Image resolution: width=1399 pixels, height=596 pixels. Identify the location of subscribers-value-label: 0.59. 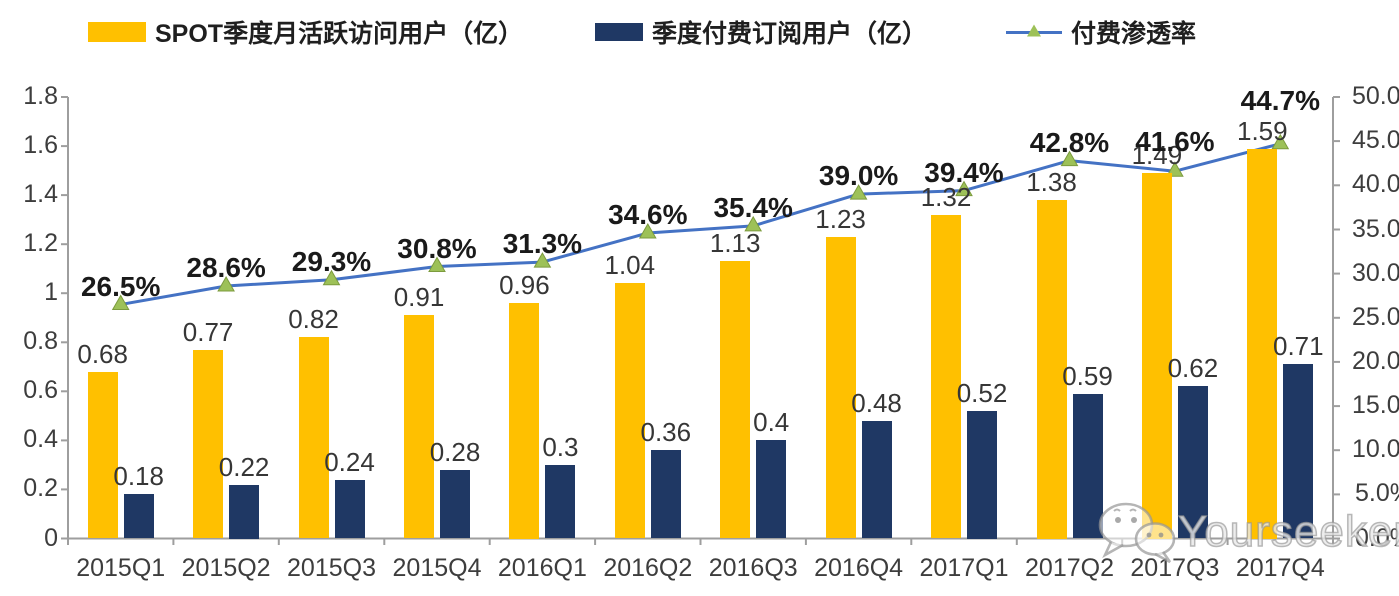
(1087, 375).